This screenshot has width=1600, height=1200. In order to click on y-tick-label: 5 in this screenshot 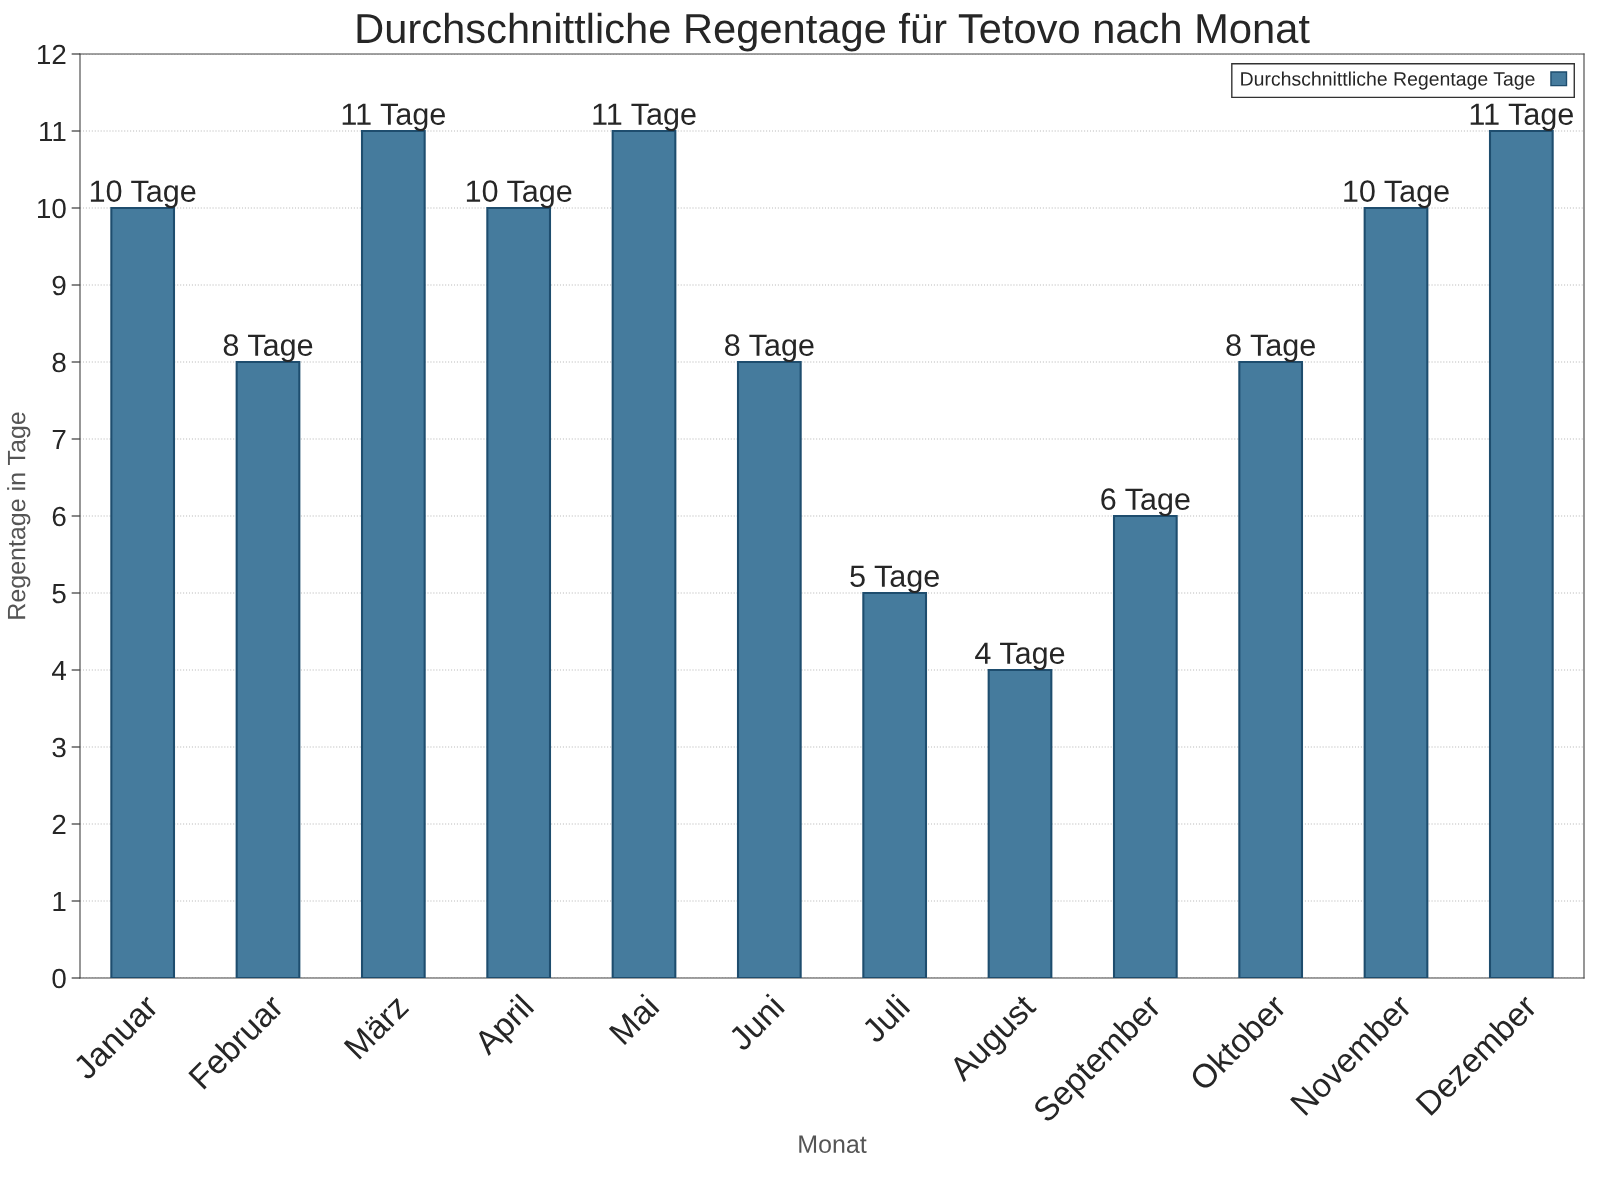, I will do `click(59, 593)`.